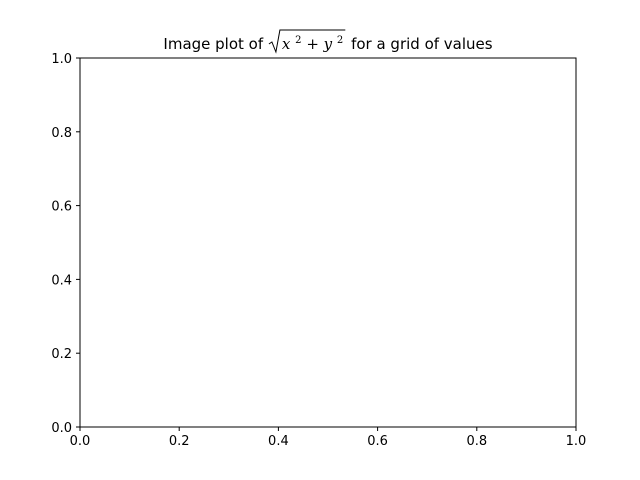 This screenshot has width=640, height=480. I want to click on title-prefix: Image plot of, so click(215, 44).